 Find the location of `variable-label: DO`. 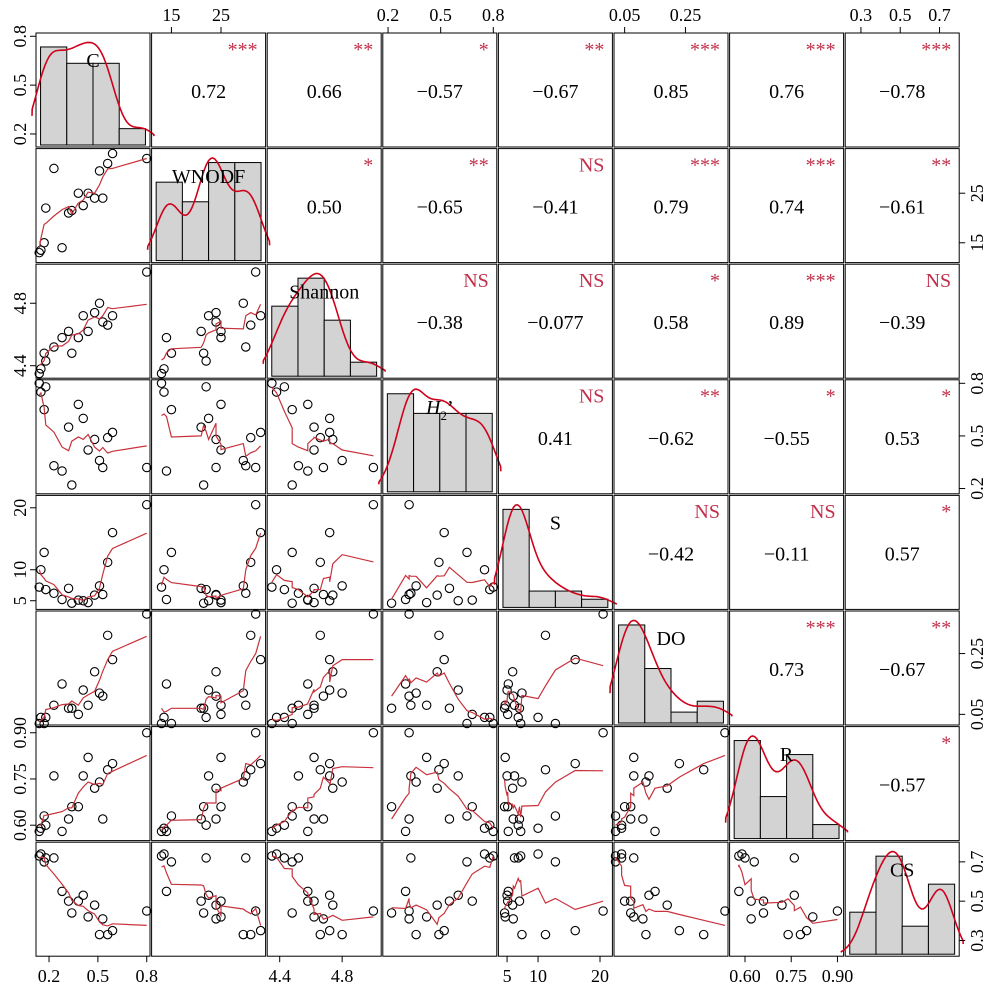

variable-label: DO is located at coordinates (671, 639).